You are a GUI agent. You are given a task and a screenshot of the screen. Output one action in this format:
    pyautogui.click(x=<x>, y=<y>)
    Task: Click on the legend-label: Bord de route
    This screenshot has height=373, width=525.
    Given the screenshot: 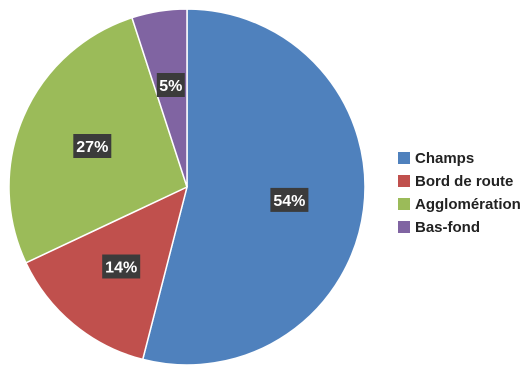 What is the action you would take?
    pyautogui.click(x=464, y=181)
    